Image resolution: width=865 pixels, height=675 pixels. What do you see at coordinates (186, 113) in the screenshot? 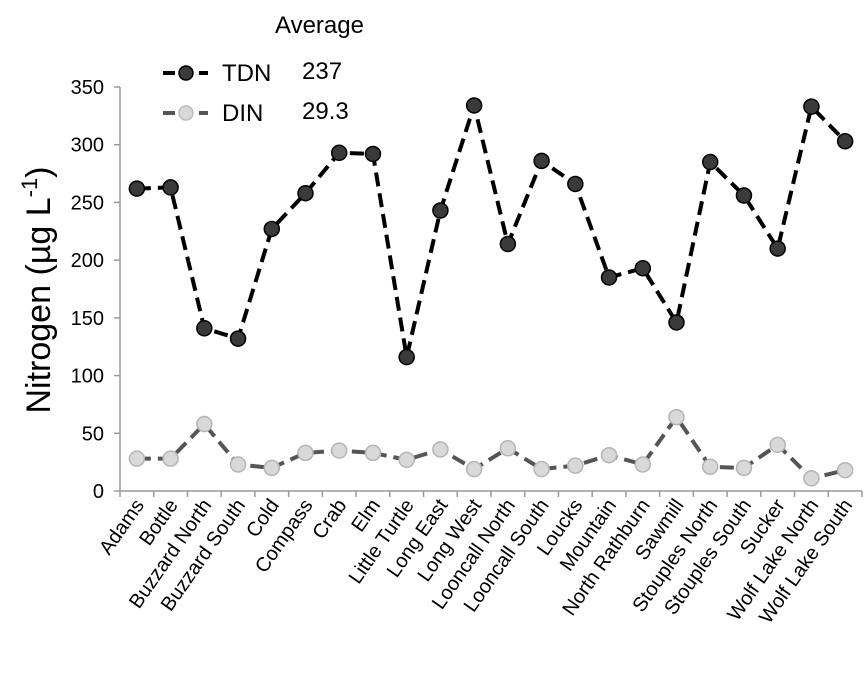
I see `legend-din-marker` at bounding box center [186, 113].